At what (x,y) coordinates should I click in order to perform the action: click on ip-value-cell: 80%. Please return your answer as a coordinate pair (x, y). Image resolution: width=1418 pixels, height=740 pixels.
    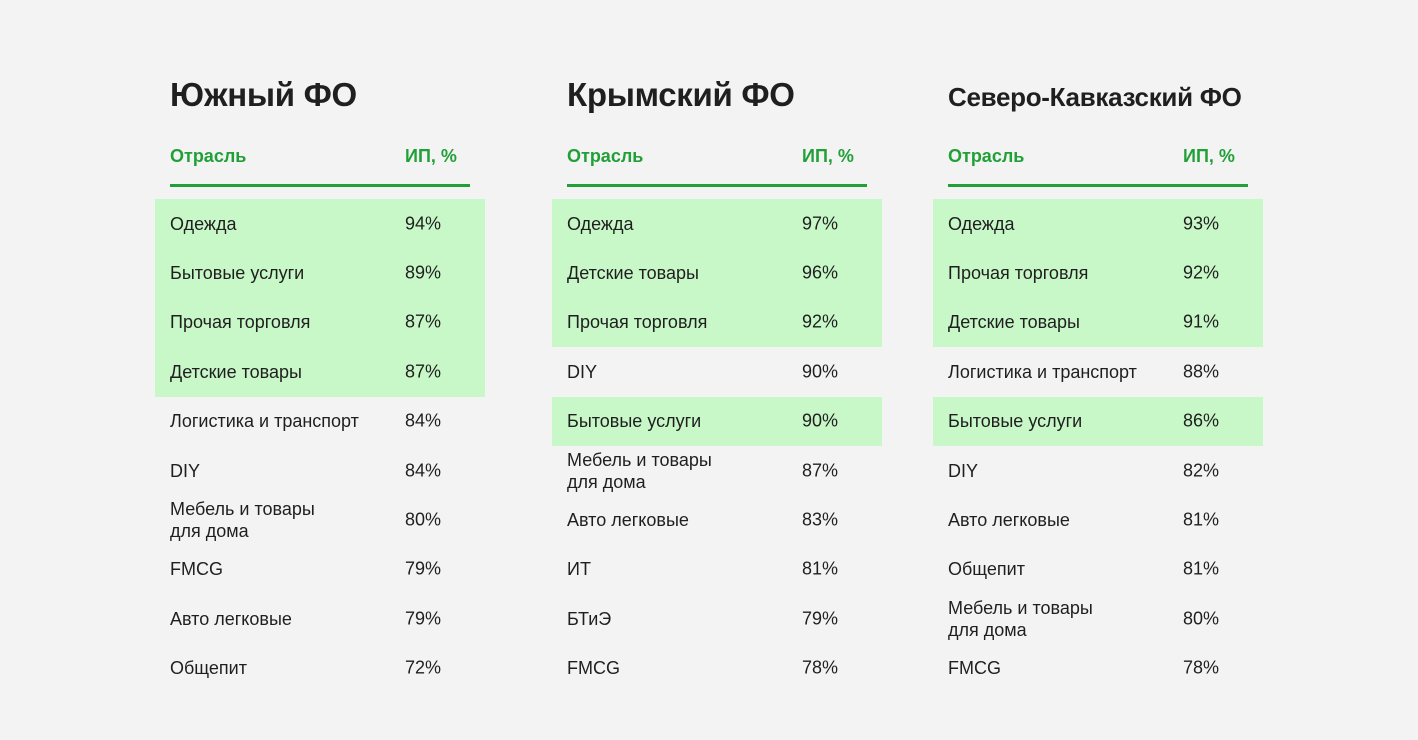
    Looking at the image, I should click on (423, 519).